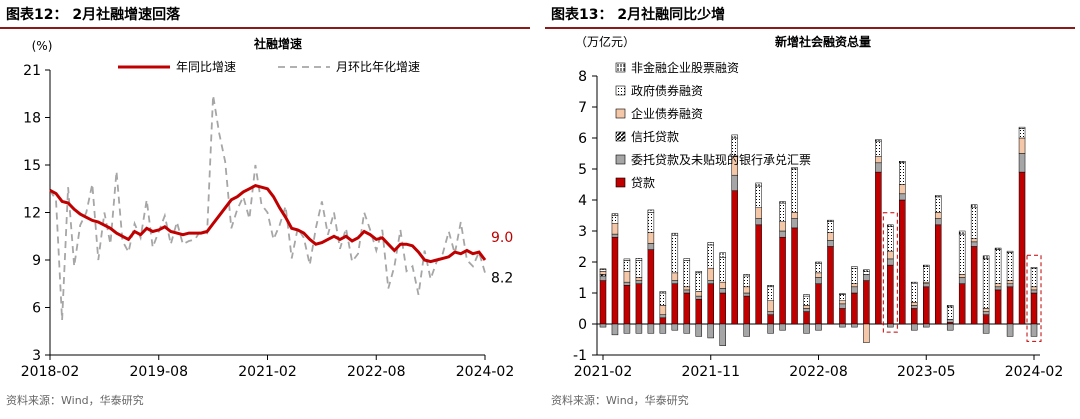  Describe the element at coordinates (582, 294) in the screenshot. I see `y-tick-label: 1` at that location.